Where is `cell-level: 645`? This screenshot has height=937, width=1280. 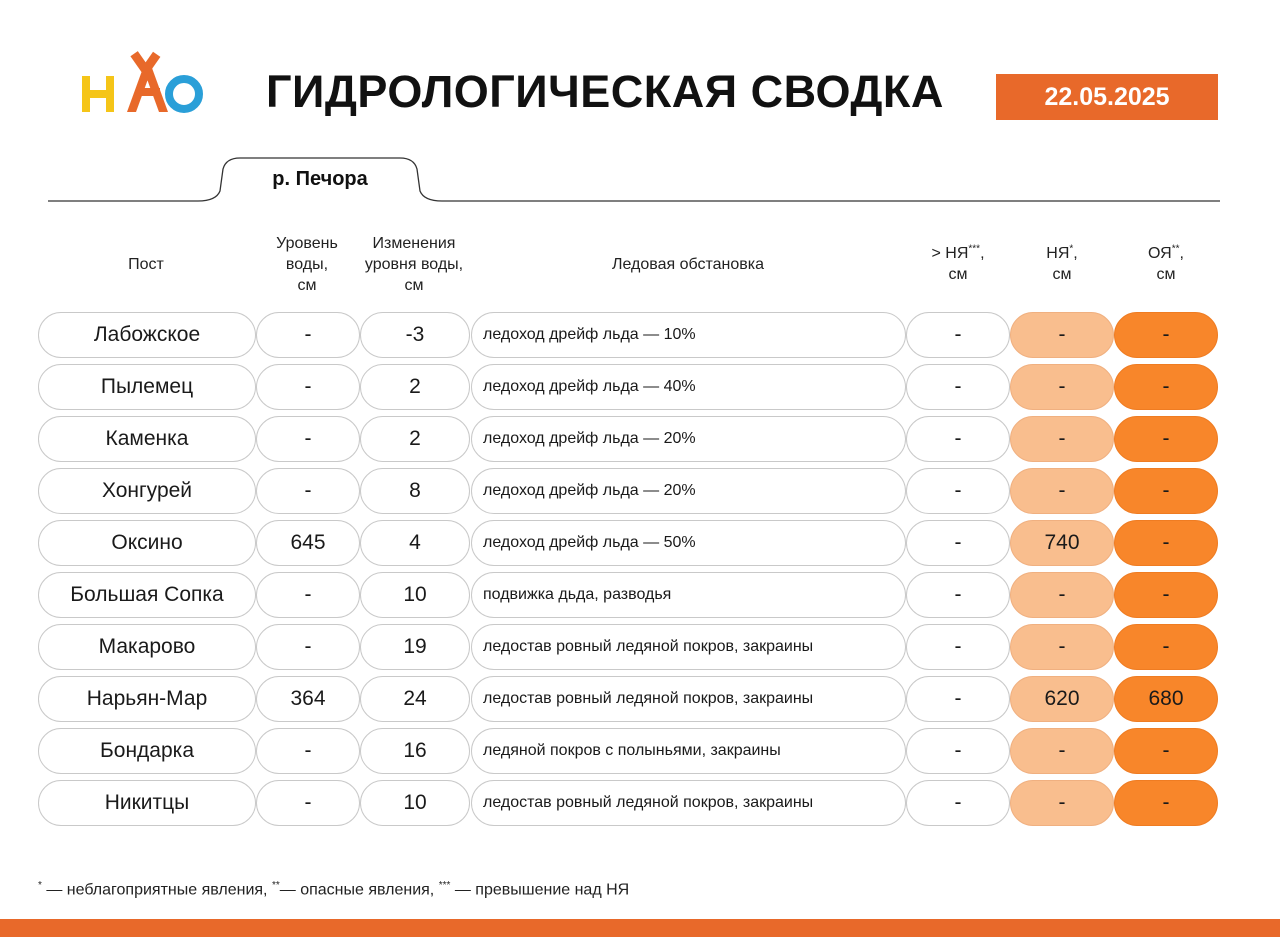 cell-level: 645 is located at coordinates (308, 543).